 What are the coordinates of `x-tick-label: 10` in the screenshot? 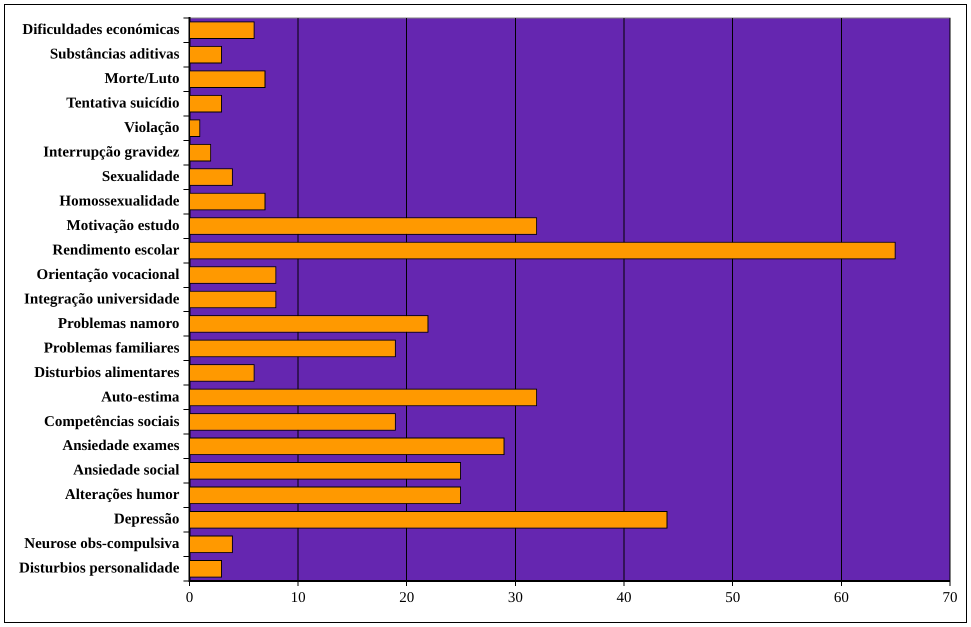 It's located at (298, 598).